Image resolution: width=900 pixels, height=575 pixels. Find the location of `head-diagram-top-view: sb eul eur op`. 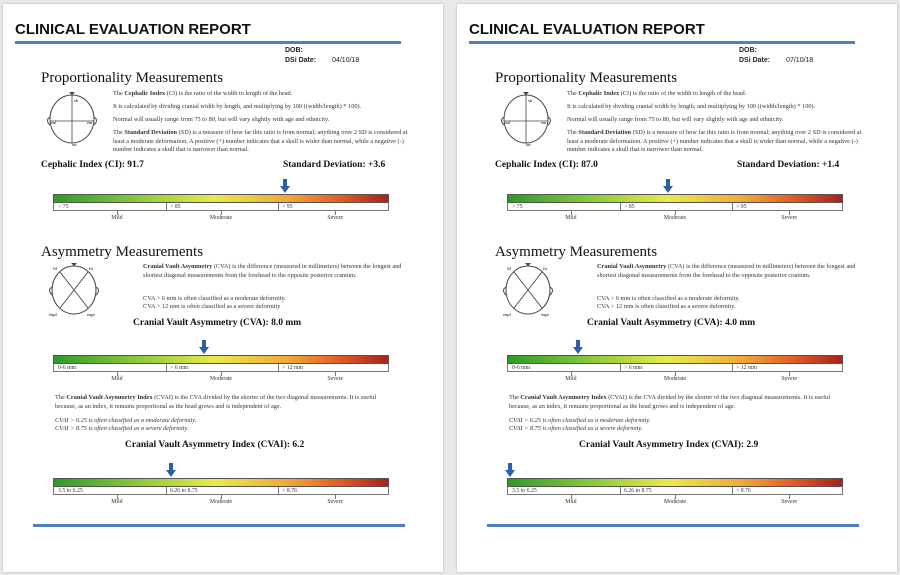

head-diagram-top-view: sb eul eur op is located at coordinates (72, 119).